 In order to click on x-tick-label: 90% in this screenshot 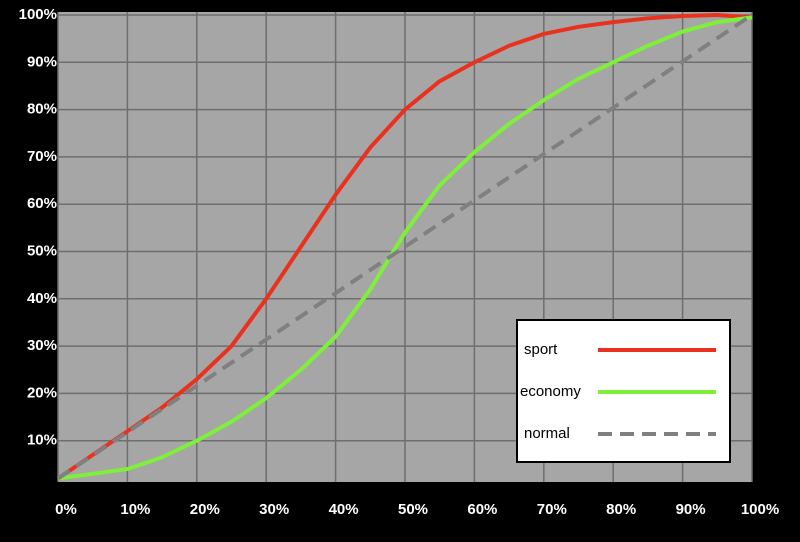, I will do `click(691, 509)`.